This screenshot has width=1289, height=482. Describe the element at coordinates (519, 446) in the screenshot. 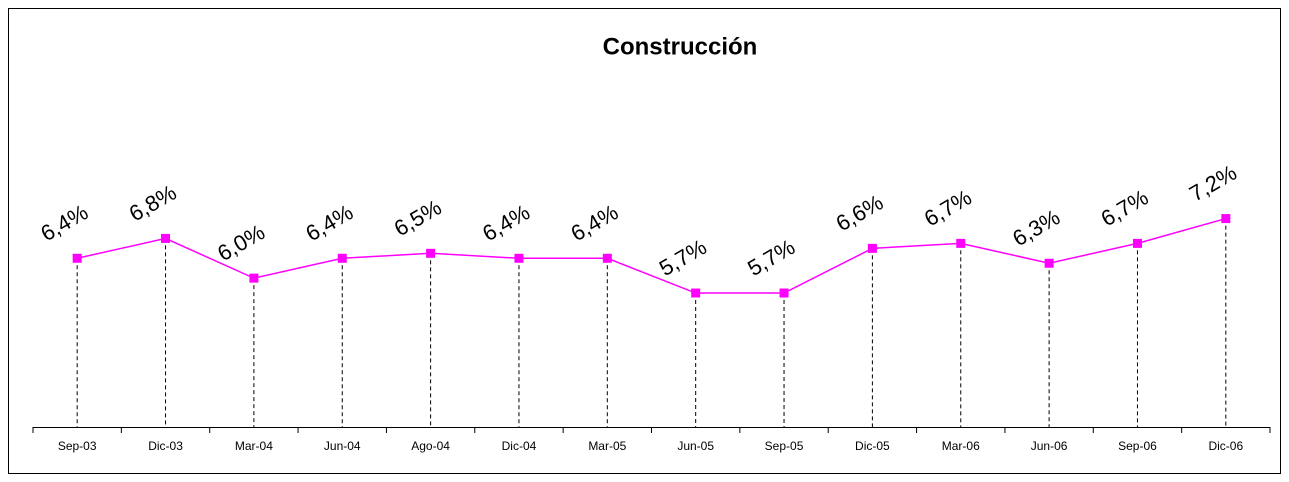

I see `x-tick-label: Dic-04` at that location.